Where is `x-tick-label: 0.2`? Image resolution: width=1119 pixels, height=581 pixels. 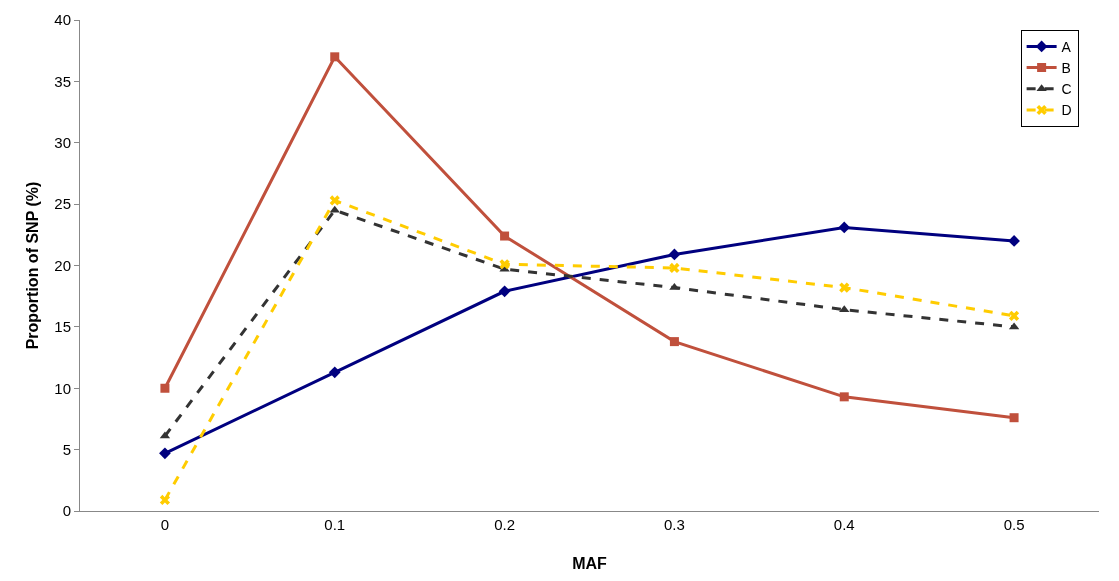
x-tick-label: 0.2 is located at coordinates (505, 524).